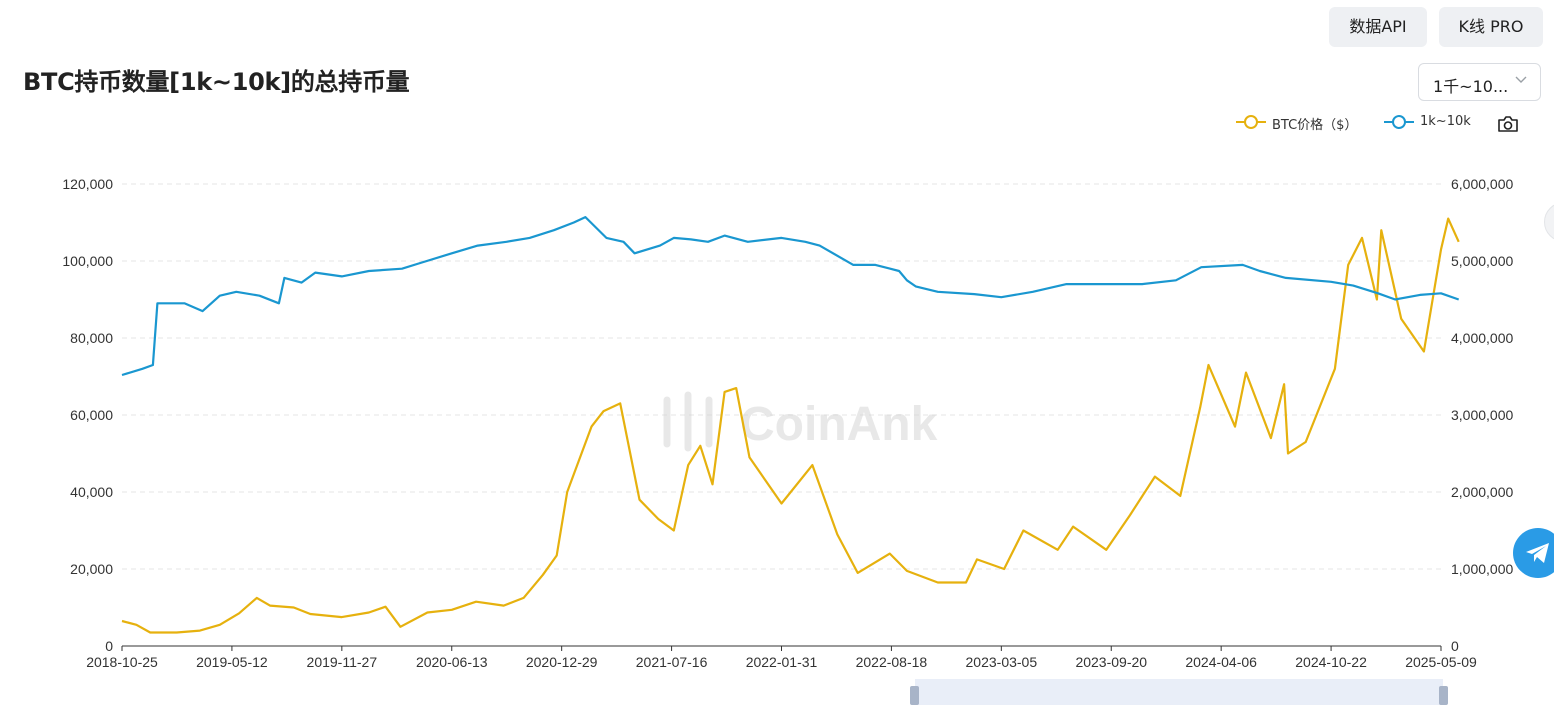 This screenshot has width=1554, height=705. I want to click on x-tick-label: 2019-05-12, so click(232, 662).